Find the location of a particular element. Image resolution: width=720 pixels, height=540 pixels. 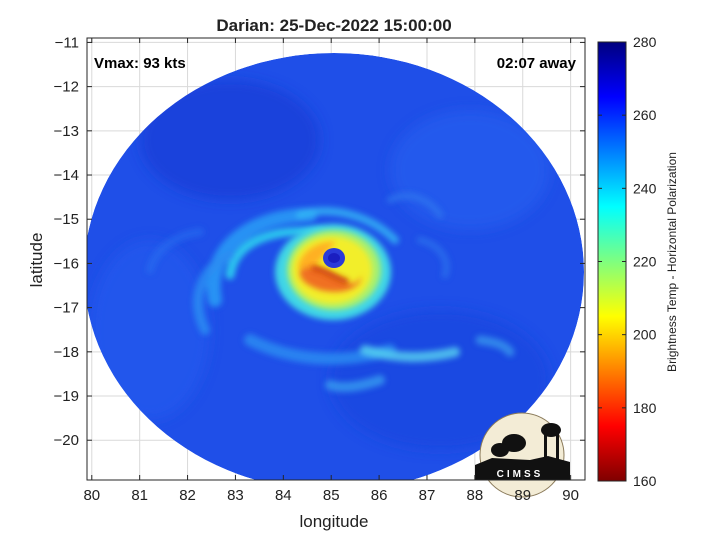

x-tick-label: 84 is located at coordinates (283, 495).